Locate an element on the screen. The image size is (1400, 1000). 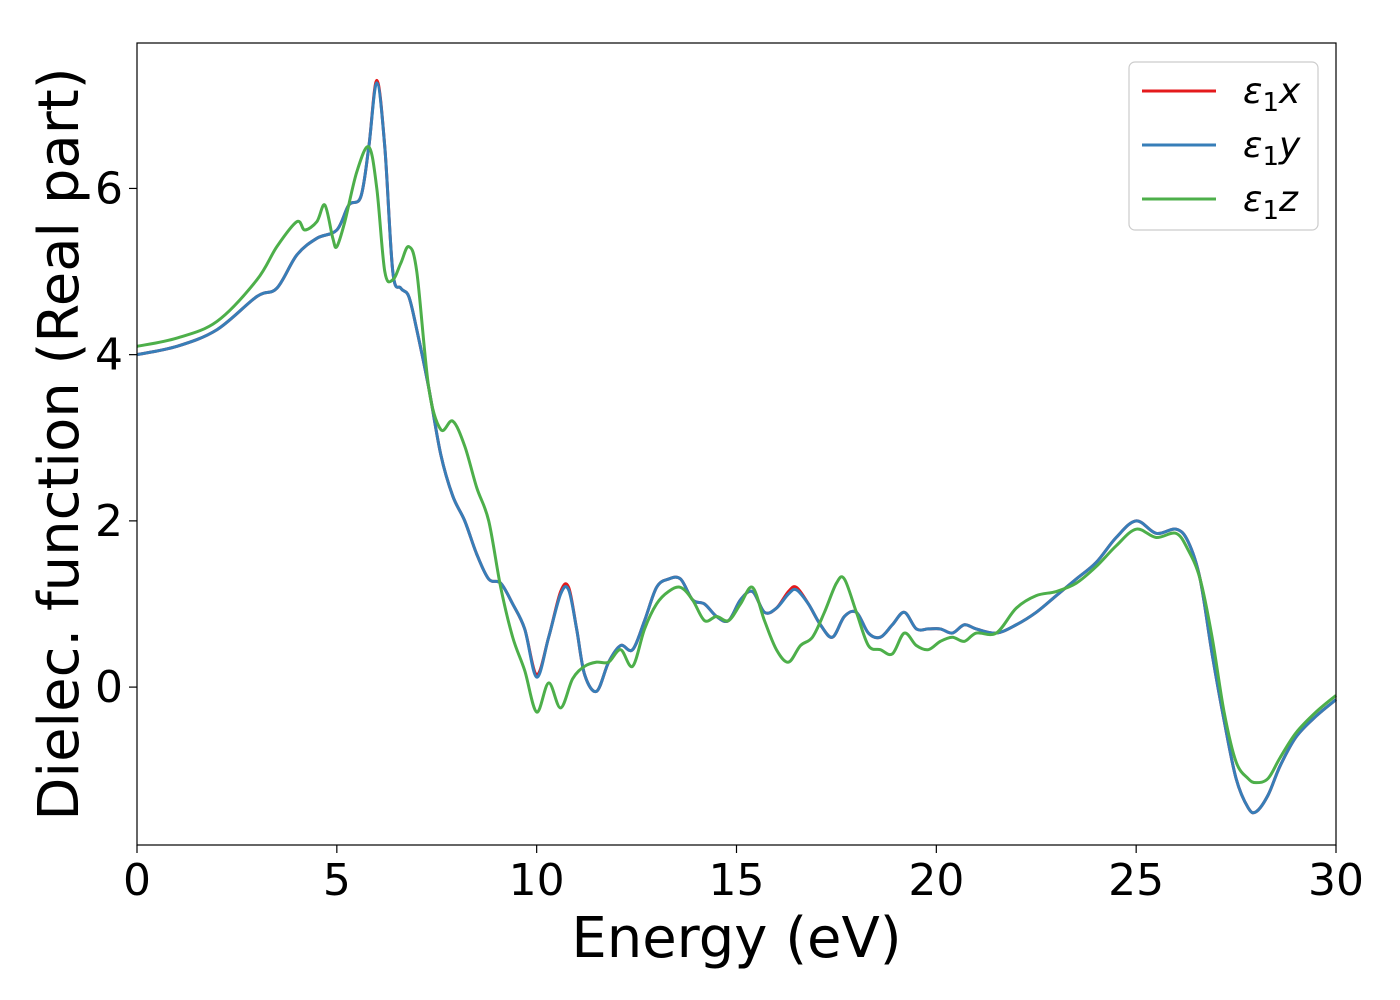
legend-label-z: ε1z is located at coordinates (1271, 202).